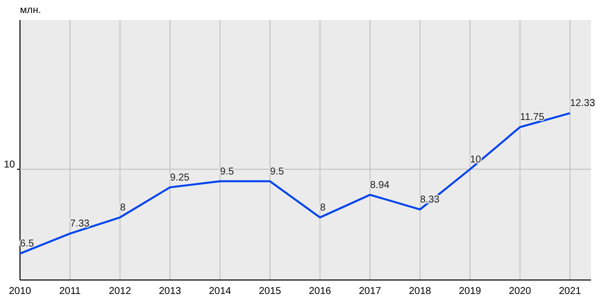  Describe the element at coordinates (270, 291) in the screenshot. I see `x-tick-label: 2015` at that location.